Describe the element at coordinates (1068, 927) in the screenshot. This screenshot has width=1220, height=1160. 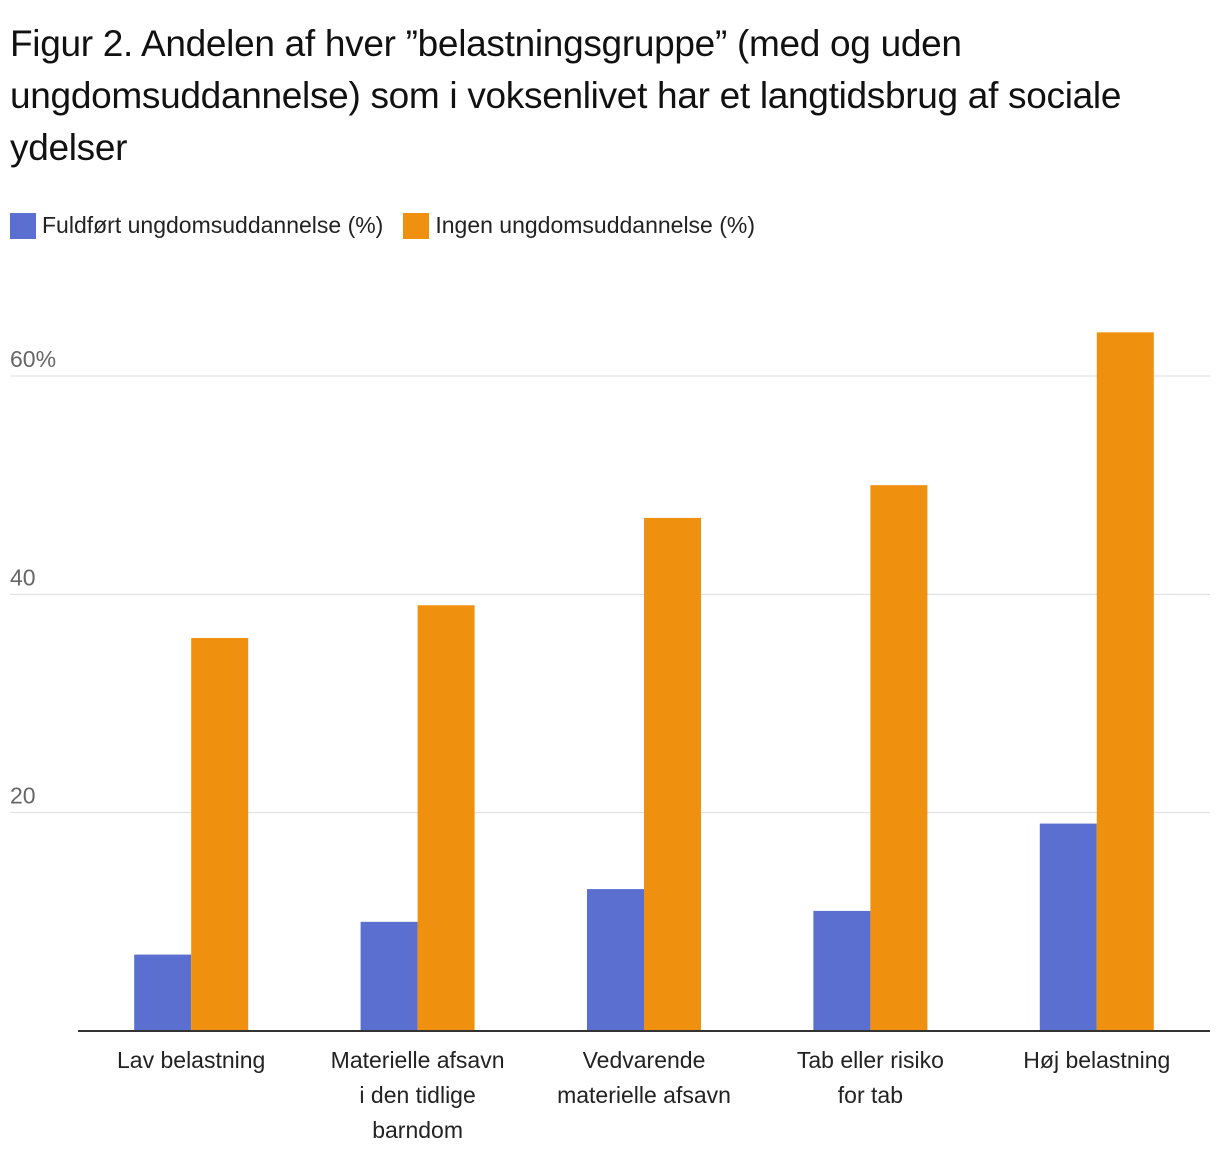
I see `bar-series1-cat5` at that location.